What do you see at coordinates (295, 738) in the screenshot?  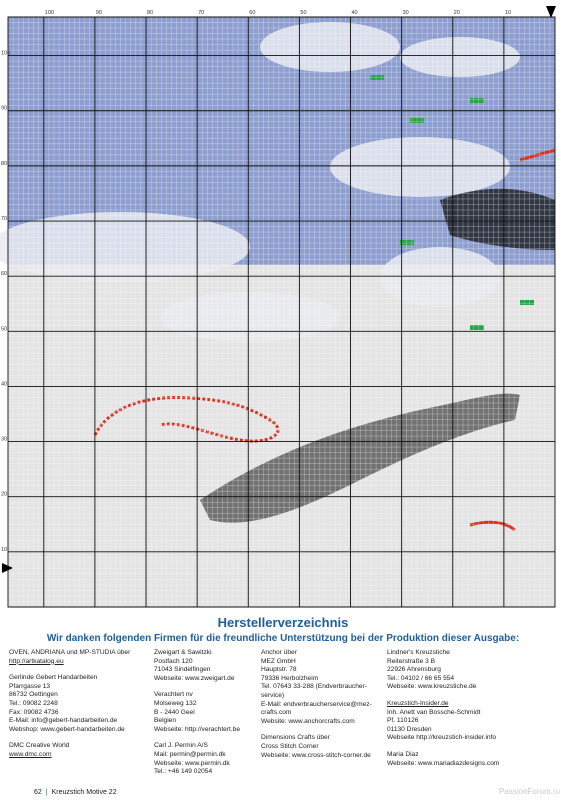 I see `supplier-line: Dimensions Crafts über` at bounding box center [295, 738].